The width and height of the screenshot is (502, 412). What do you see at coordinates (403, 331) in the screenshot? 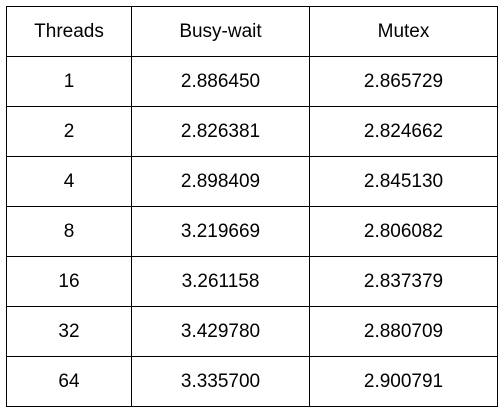
I see `mutex-cell: 2.880709` at bounding box center [403, 331].